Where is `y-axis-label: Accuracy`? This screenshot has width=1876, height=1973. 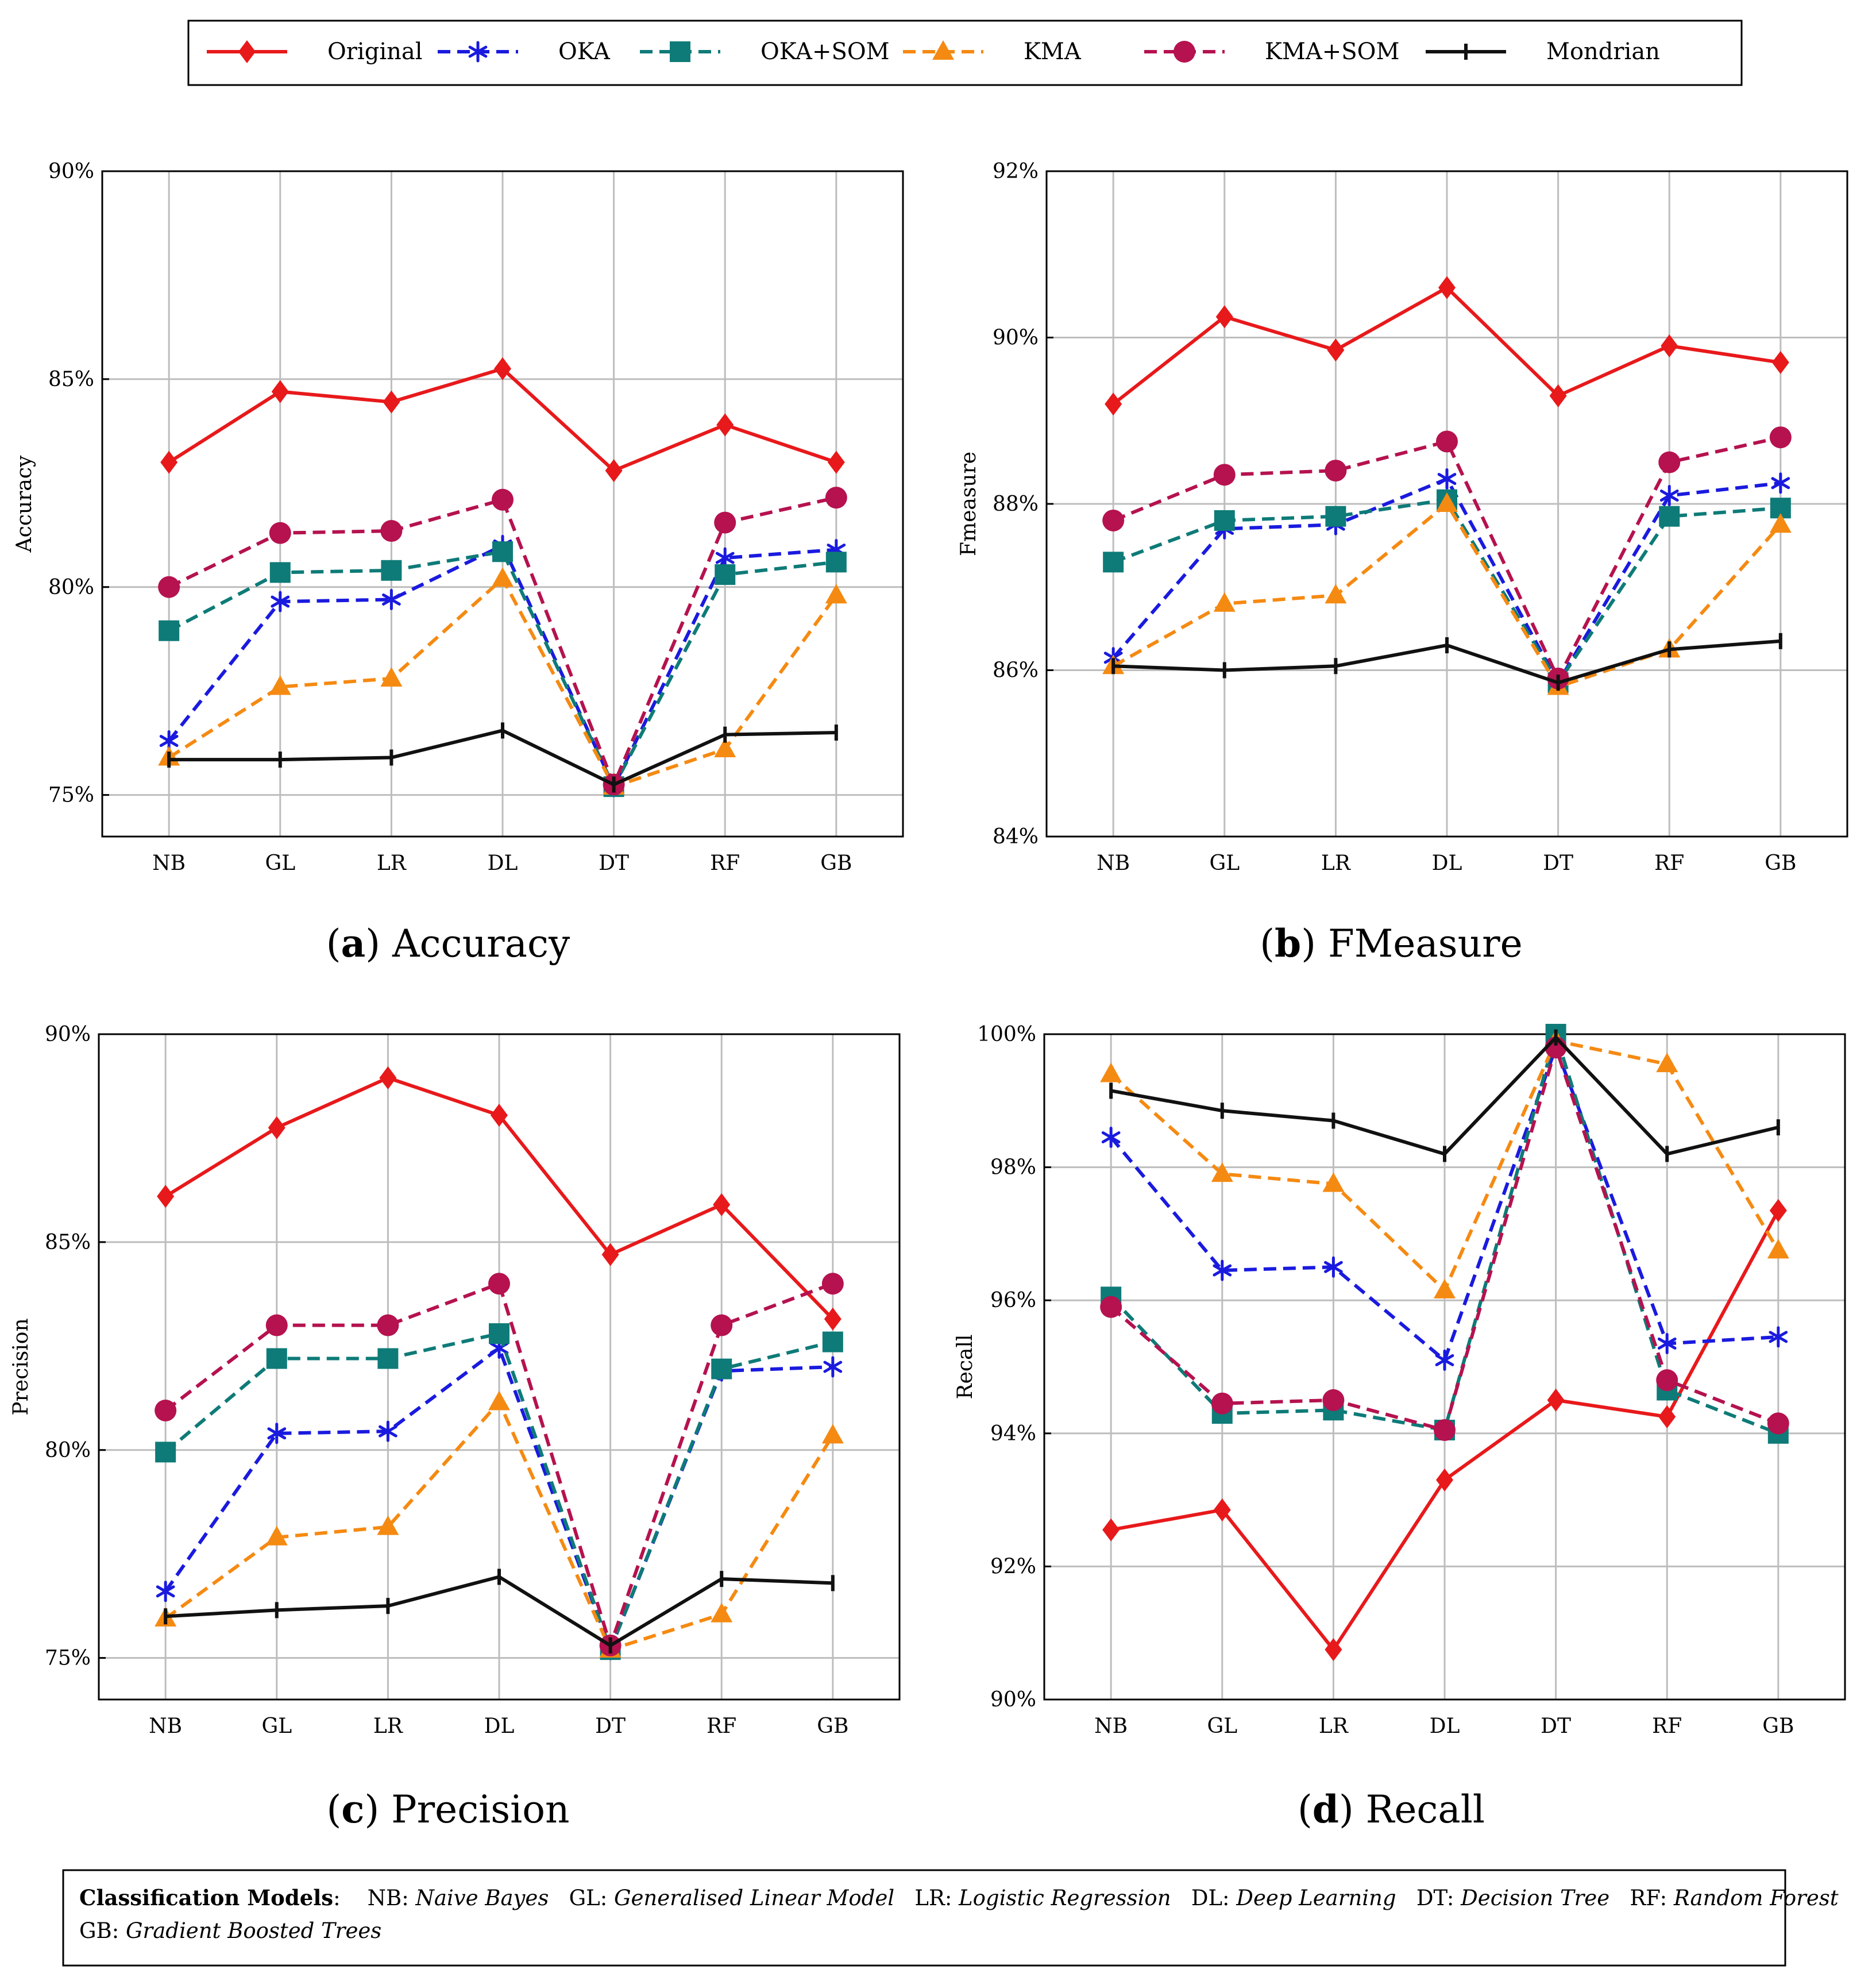 y-axis-label: Accuracy is located at coordinates (24, 504).